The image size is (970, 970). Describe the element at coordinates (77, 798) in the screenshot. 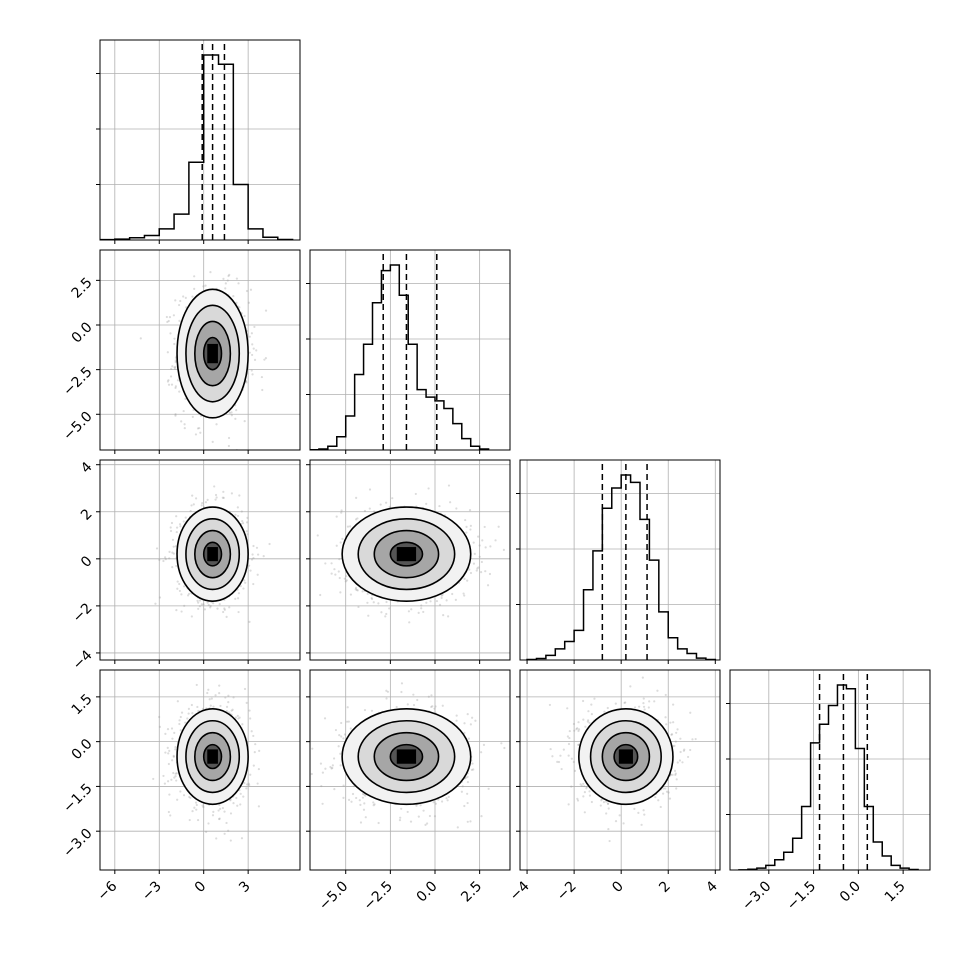

I see `y-tick-label: −1.5` at that location.